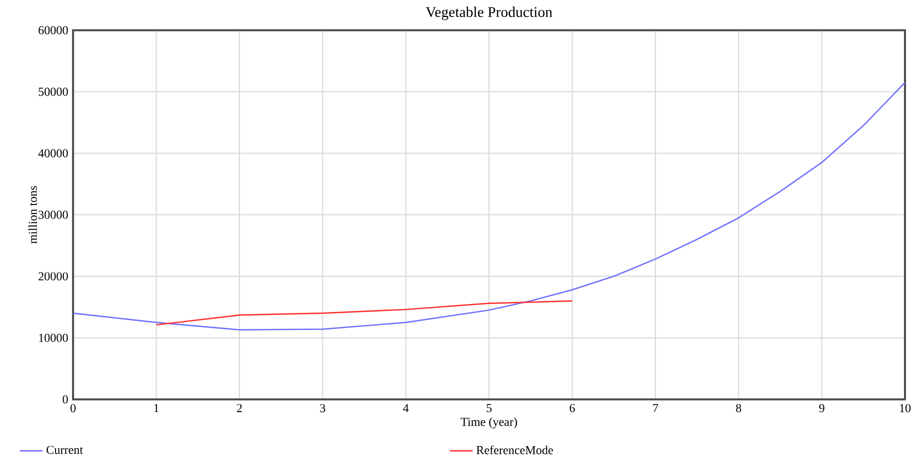  Describe the element at coordinates (489, 408) in the screenshot. I see `x-tick-label: 5` at that location.